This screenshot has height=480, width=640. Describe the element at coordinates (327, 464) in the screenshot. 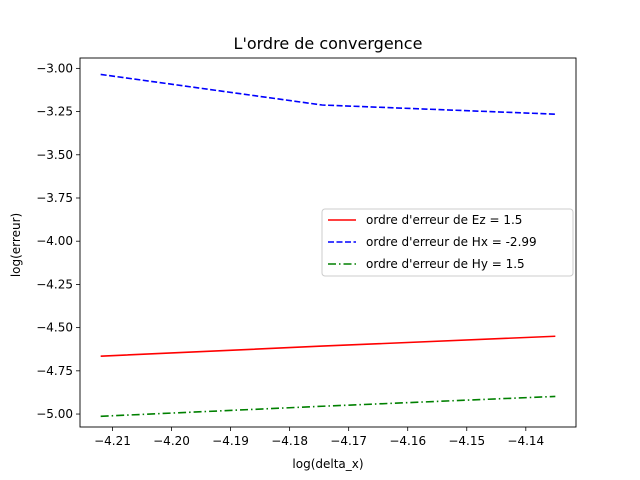

I see `x-axis-label: log(delta_x)` at that location.